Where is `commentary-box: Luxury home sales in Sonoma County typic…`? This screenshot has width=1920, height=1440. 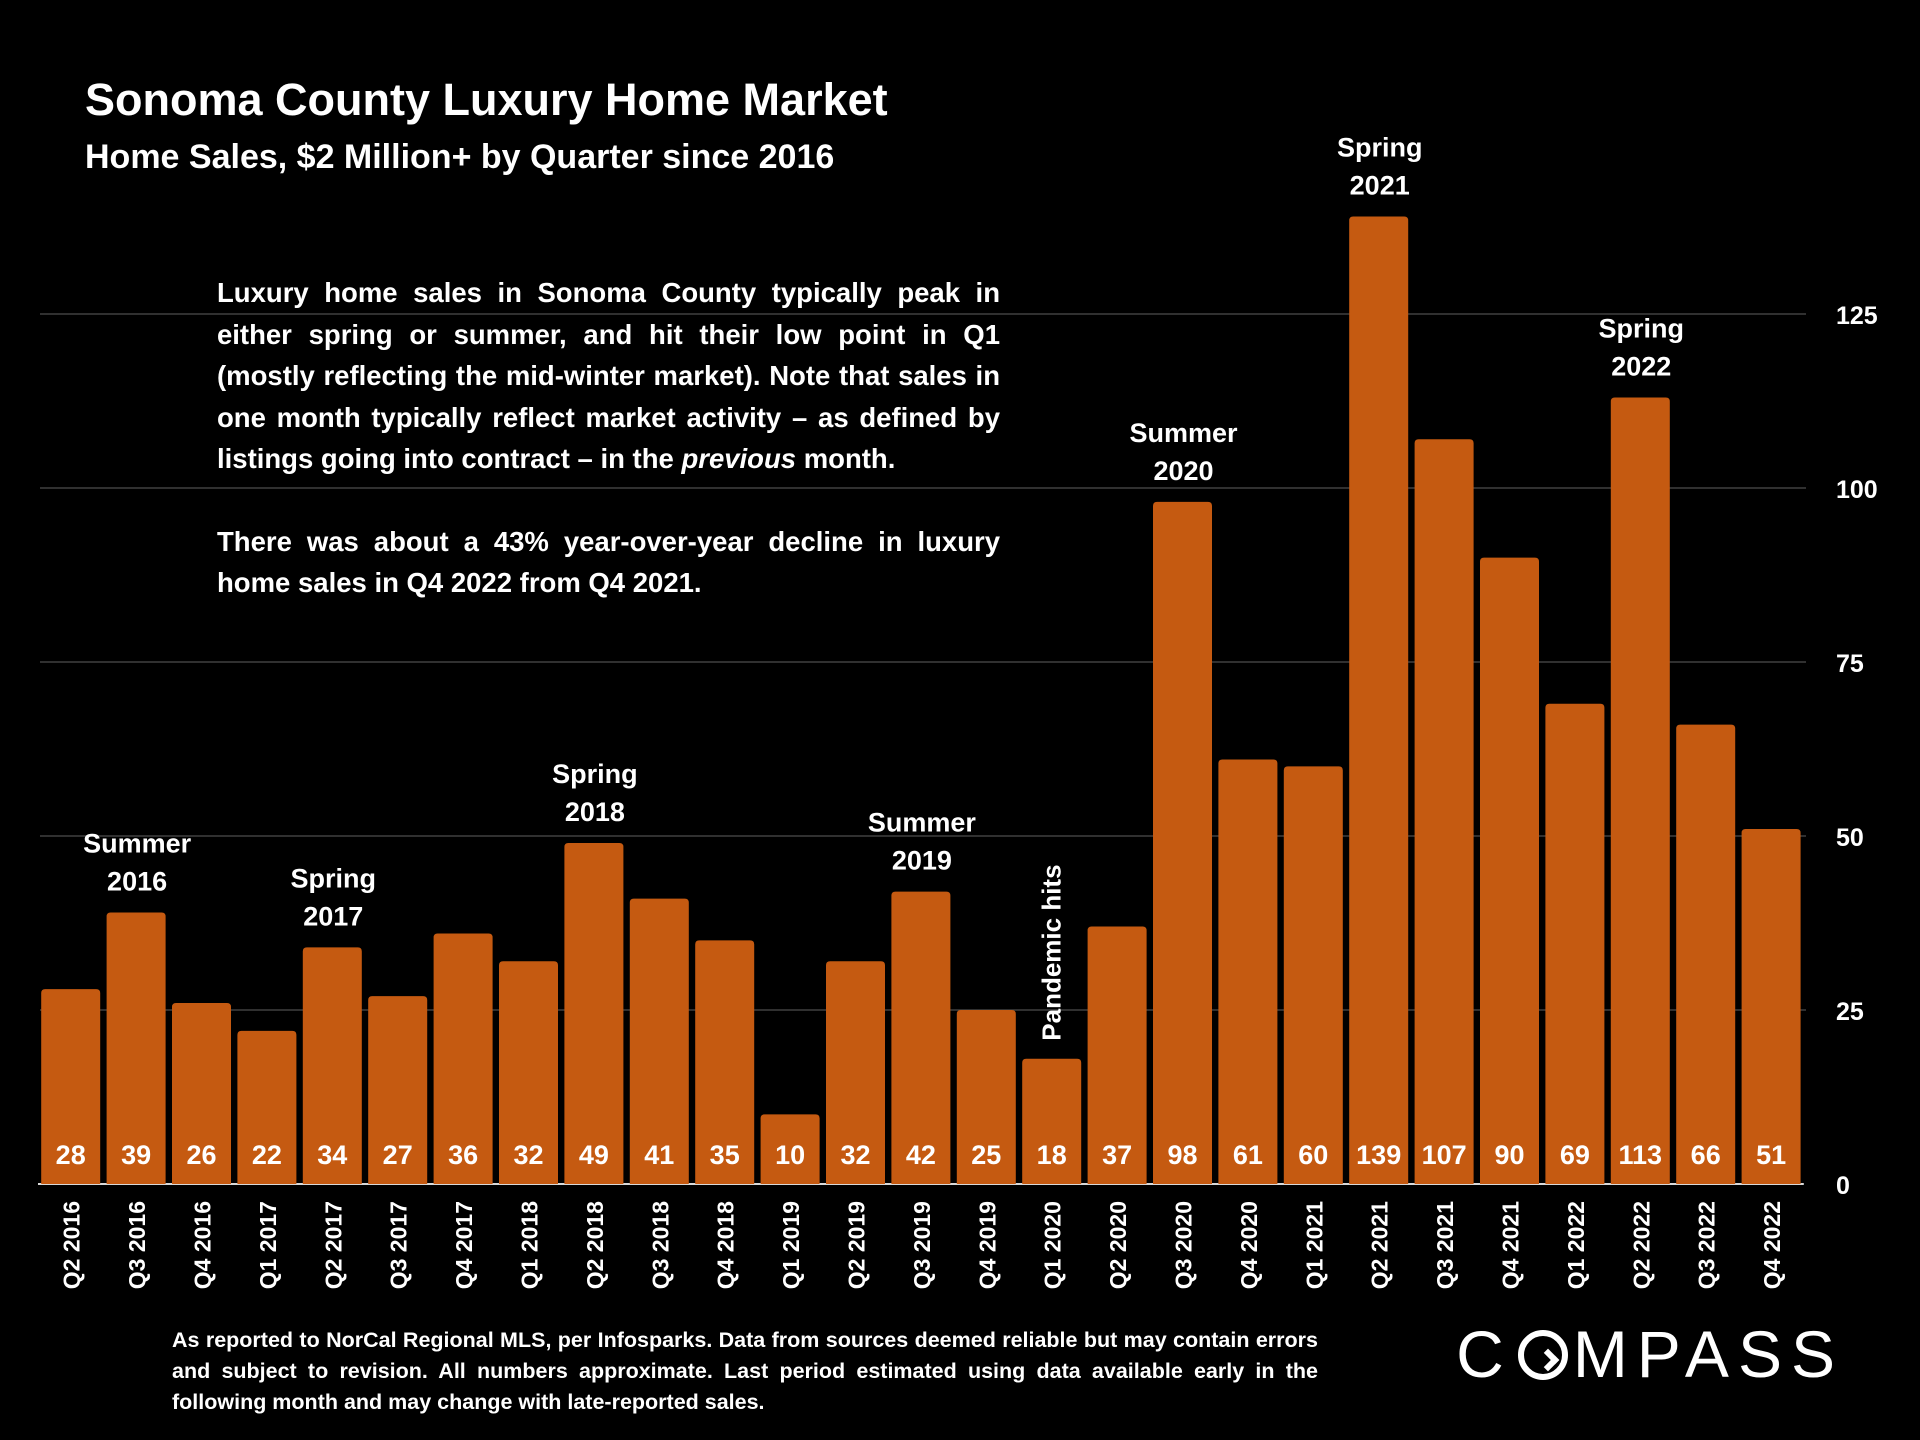 commentary-box: Luxury home sales in Sonoma County typic… is located at coordinates (608, 458).